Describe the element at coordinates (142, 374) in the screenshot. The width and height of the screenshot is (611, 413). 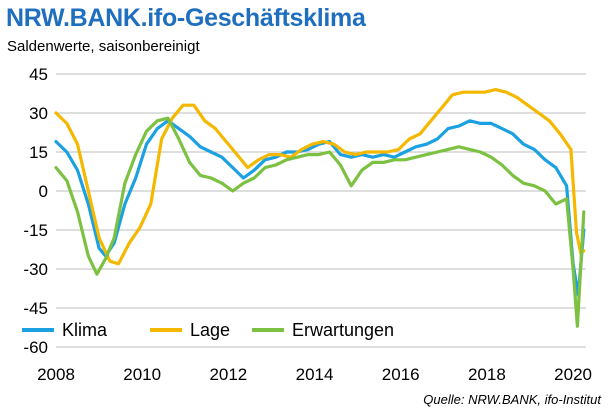
I see `x-tick-label: 2010` at that location.